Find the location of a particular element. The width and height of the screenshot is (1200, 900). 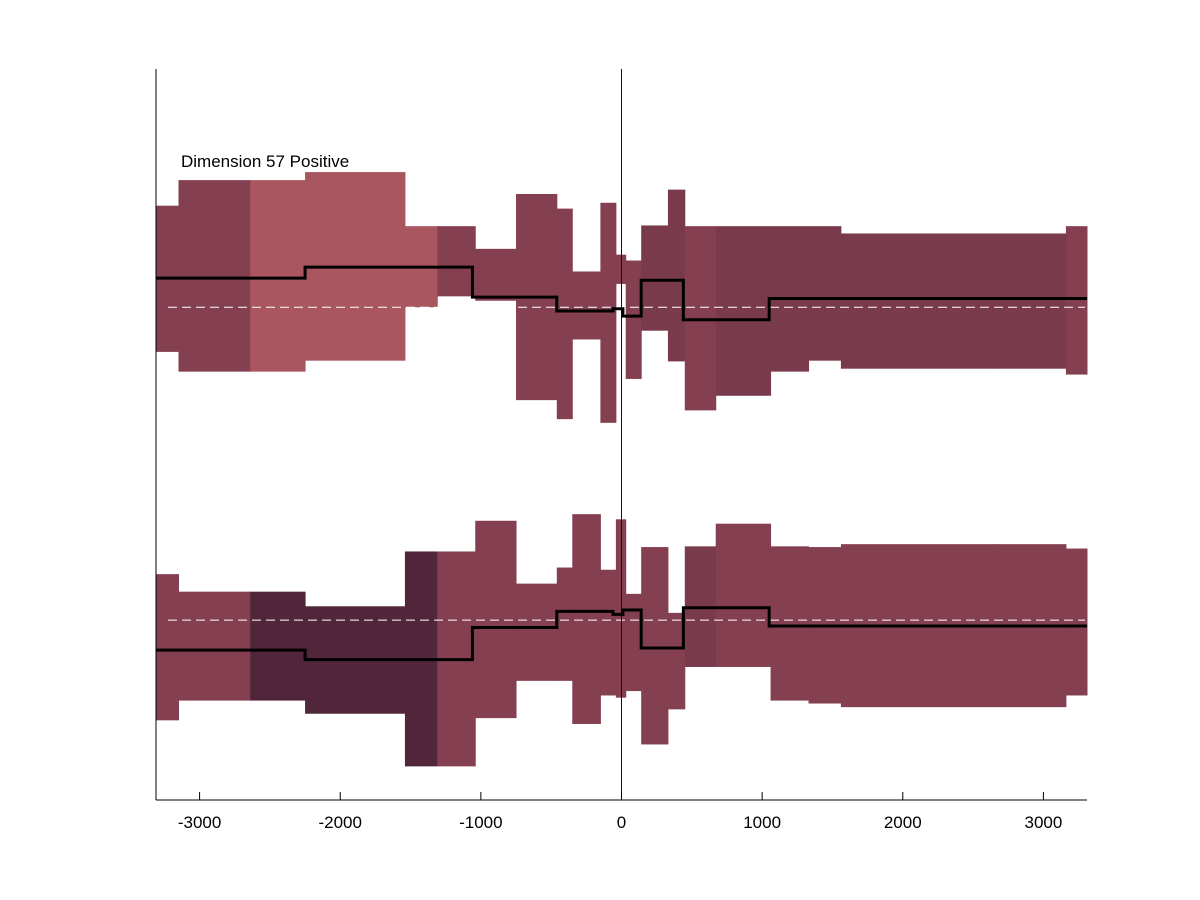

x-tick-label: 0 is located at coordinates (621, 822).